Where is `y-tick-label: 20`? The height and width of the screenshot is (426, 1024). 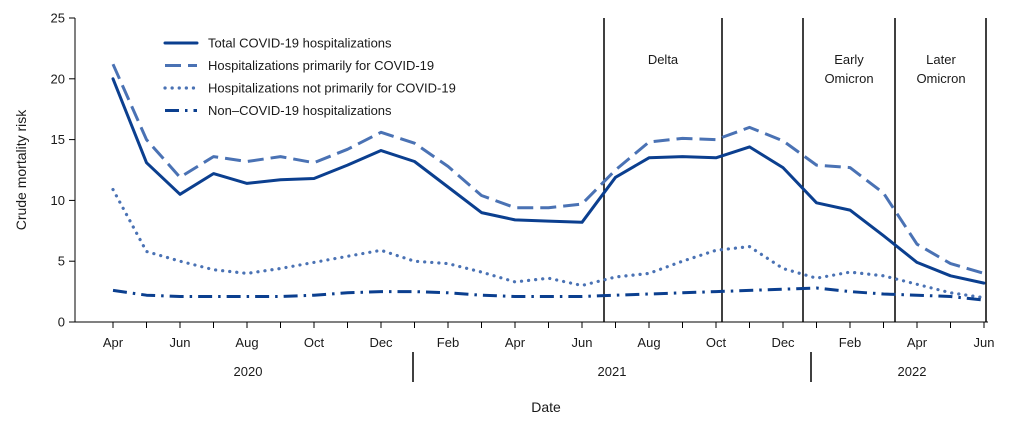
y-tick-label: 20 is located at coordinates (58, 78).